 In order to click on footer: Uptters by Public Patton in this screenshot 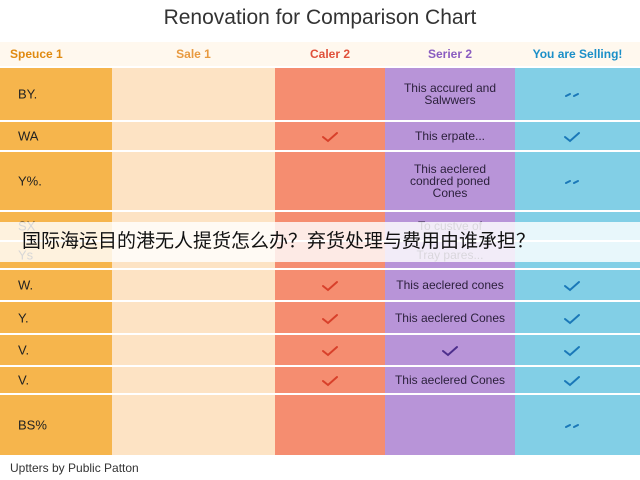, I will do `click(74, 468)`.